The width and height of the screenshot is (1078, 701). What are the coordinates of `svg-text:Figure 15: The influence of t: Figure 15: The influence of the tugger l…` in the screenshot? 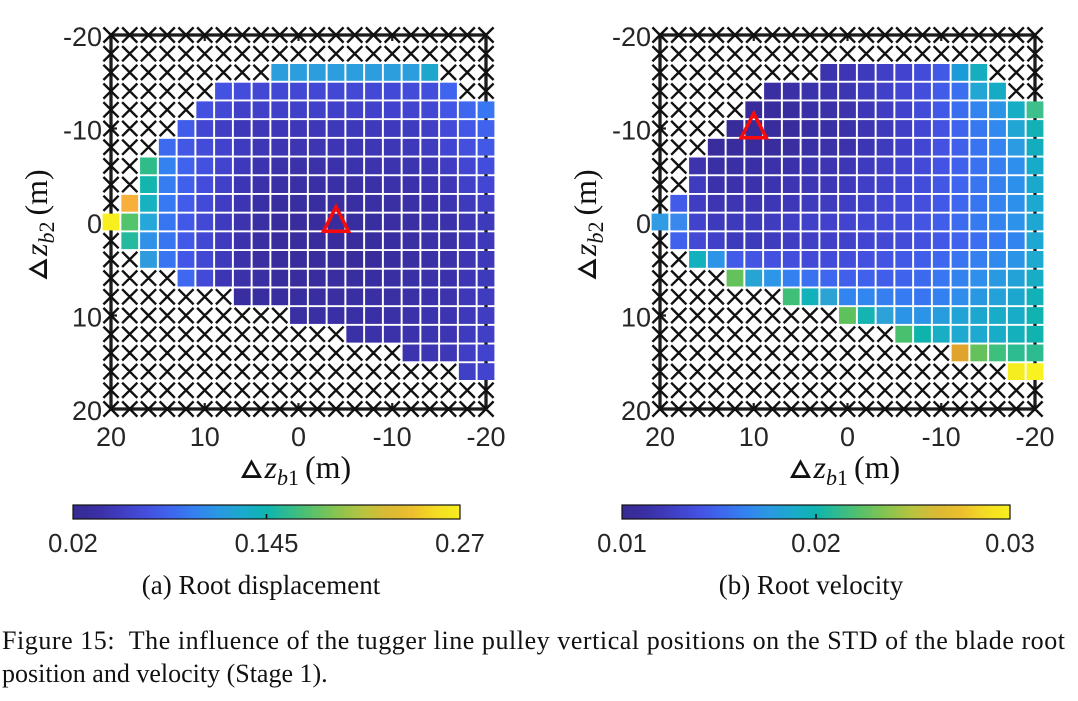 It's located at (534, 640).